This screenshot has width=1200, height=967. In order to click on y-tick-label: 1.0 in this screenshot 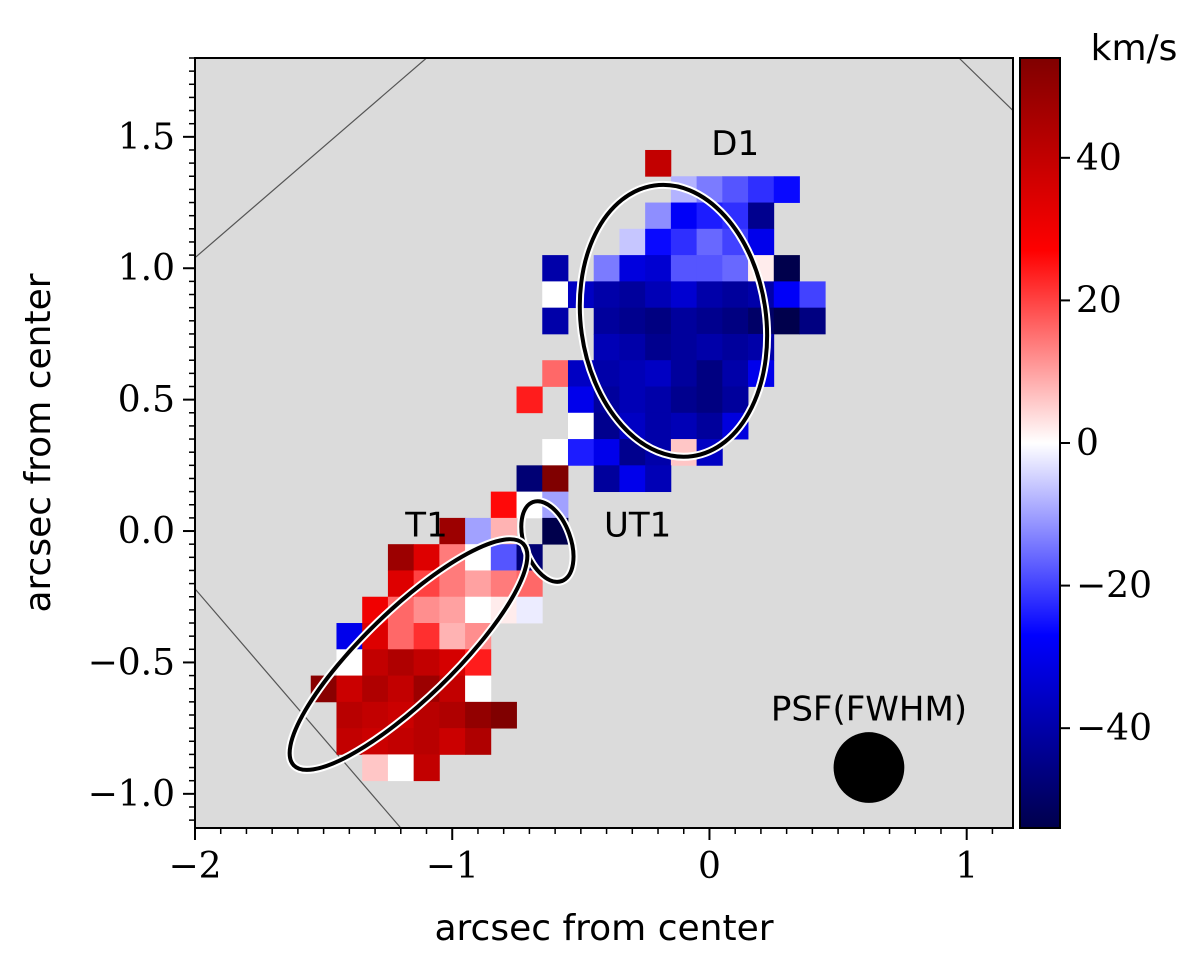, I will do `click(146, 268)`.